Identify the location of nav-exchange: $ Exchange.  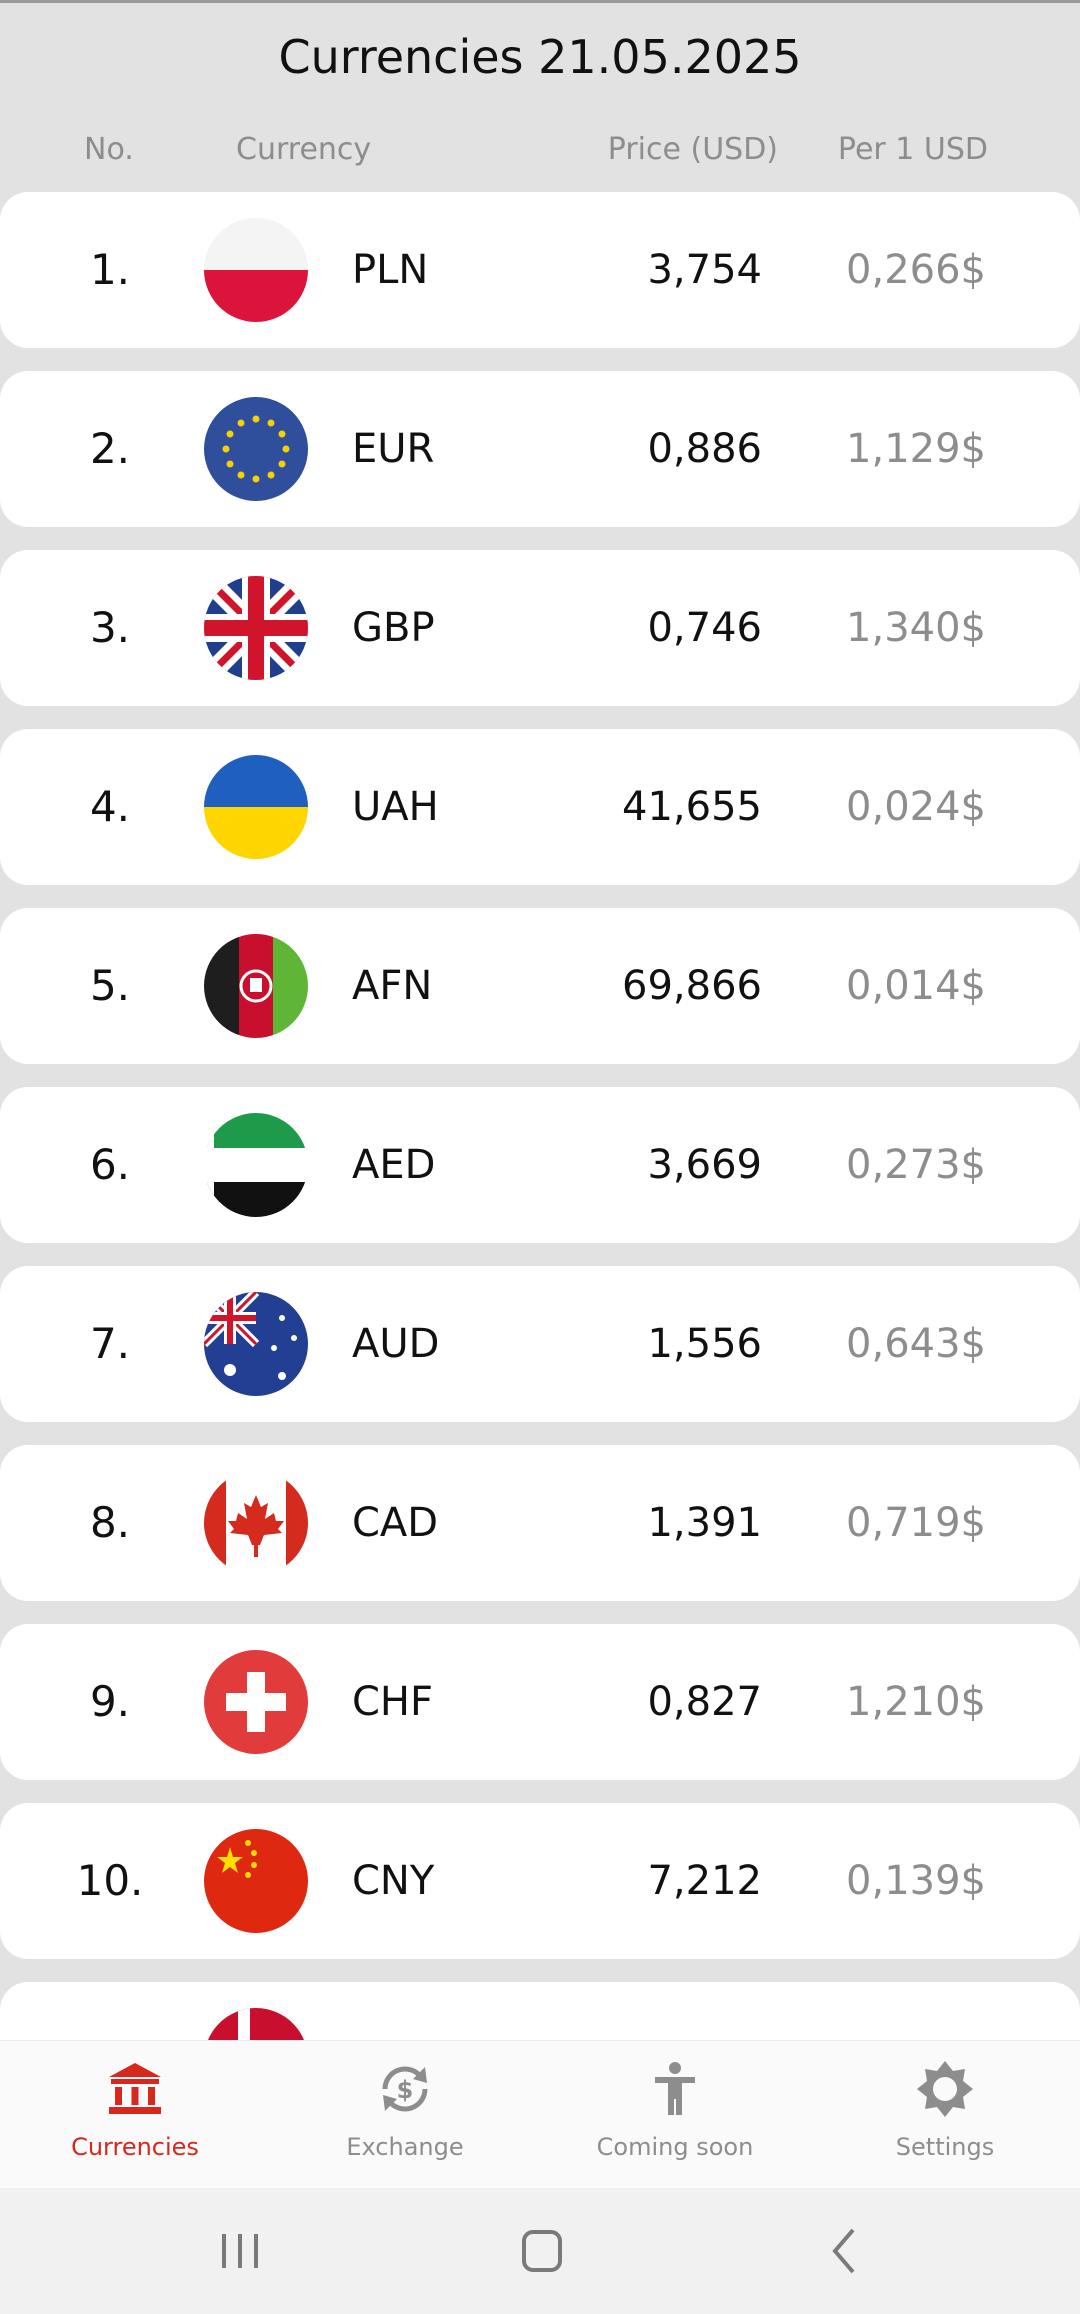
(405, 2115).